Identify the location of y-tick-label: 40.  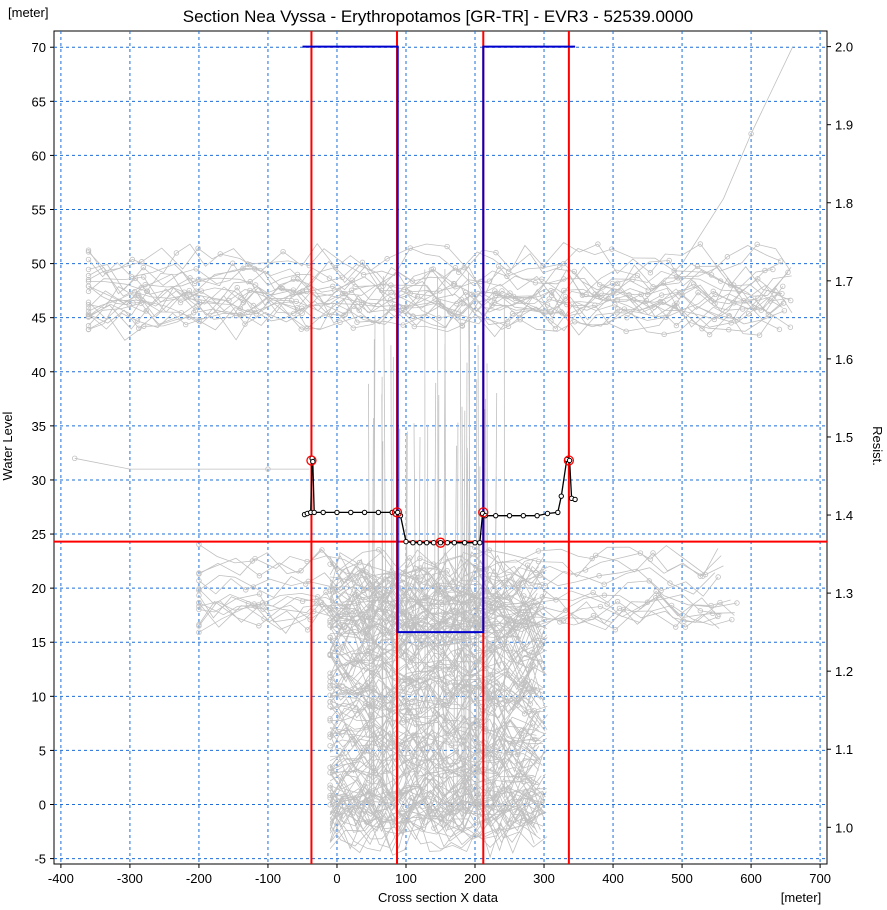
(39, 372).